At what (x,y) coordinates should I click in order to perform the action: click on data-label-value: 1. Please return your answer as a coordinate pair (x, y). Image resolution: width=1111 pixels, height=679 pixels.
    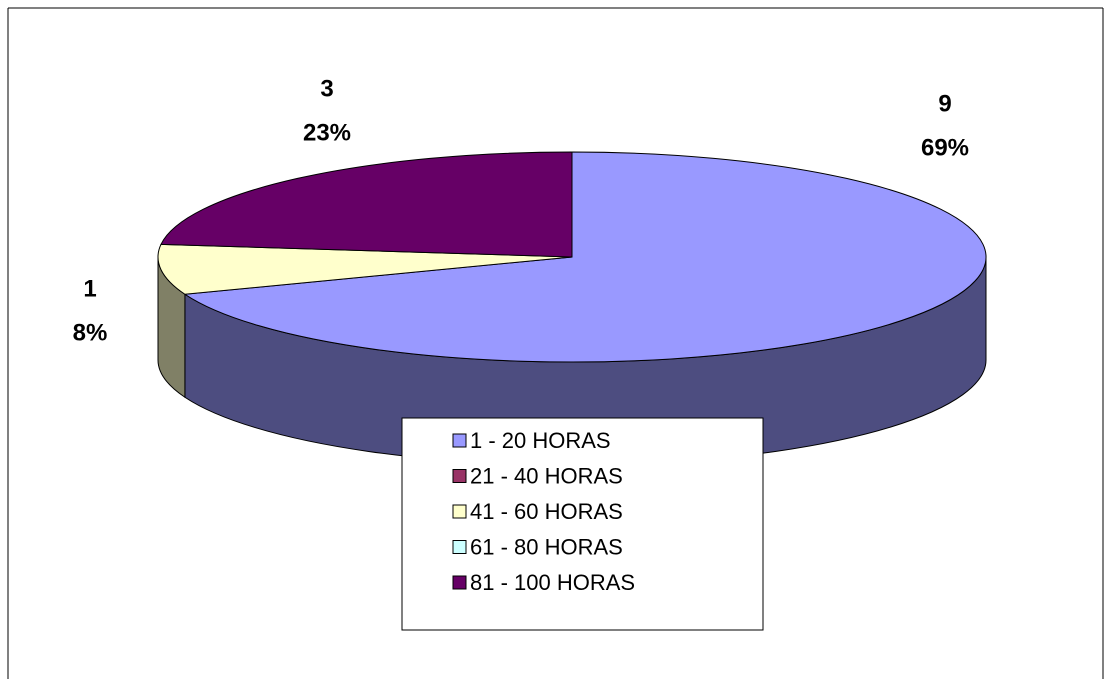
    Looking at the image, I should click on (89, 288).